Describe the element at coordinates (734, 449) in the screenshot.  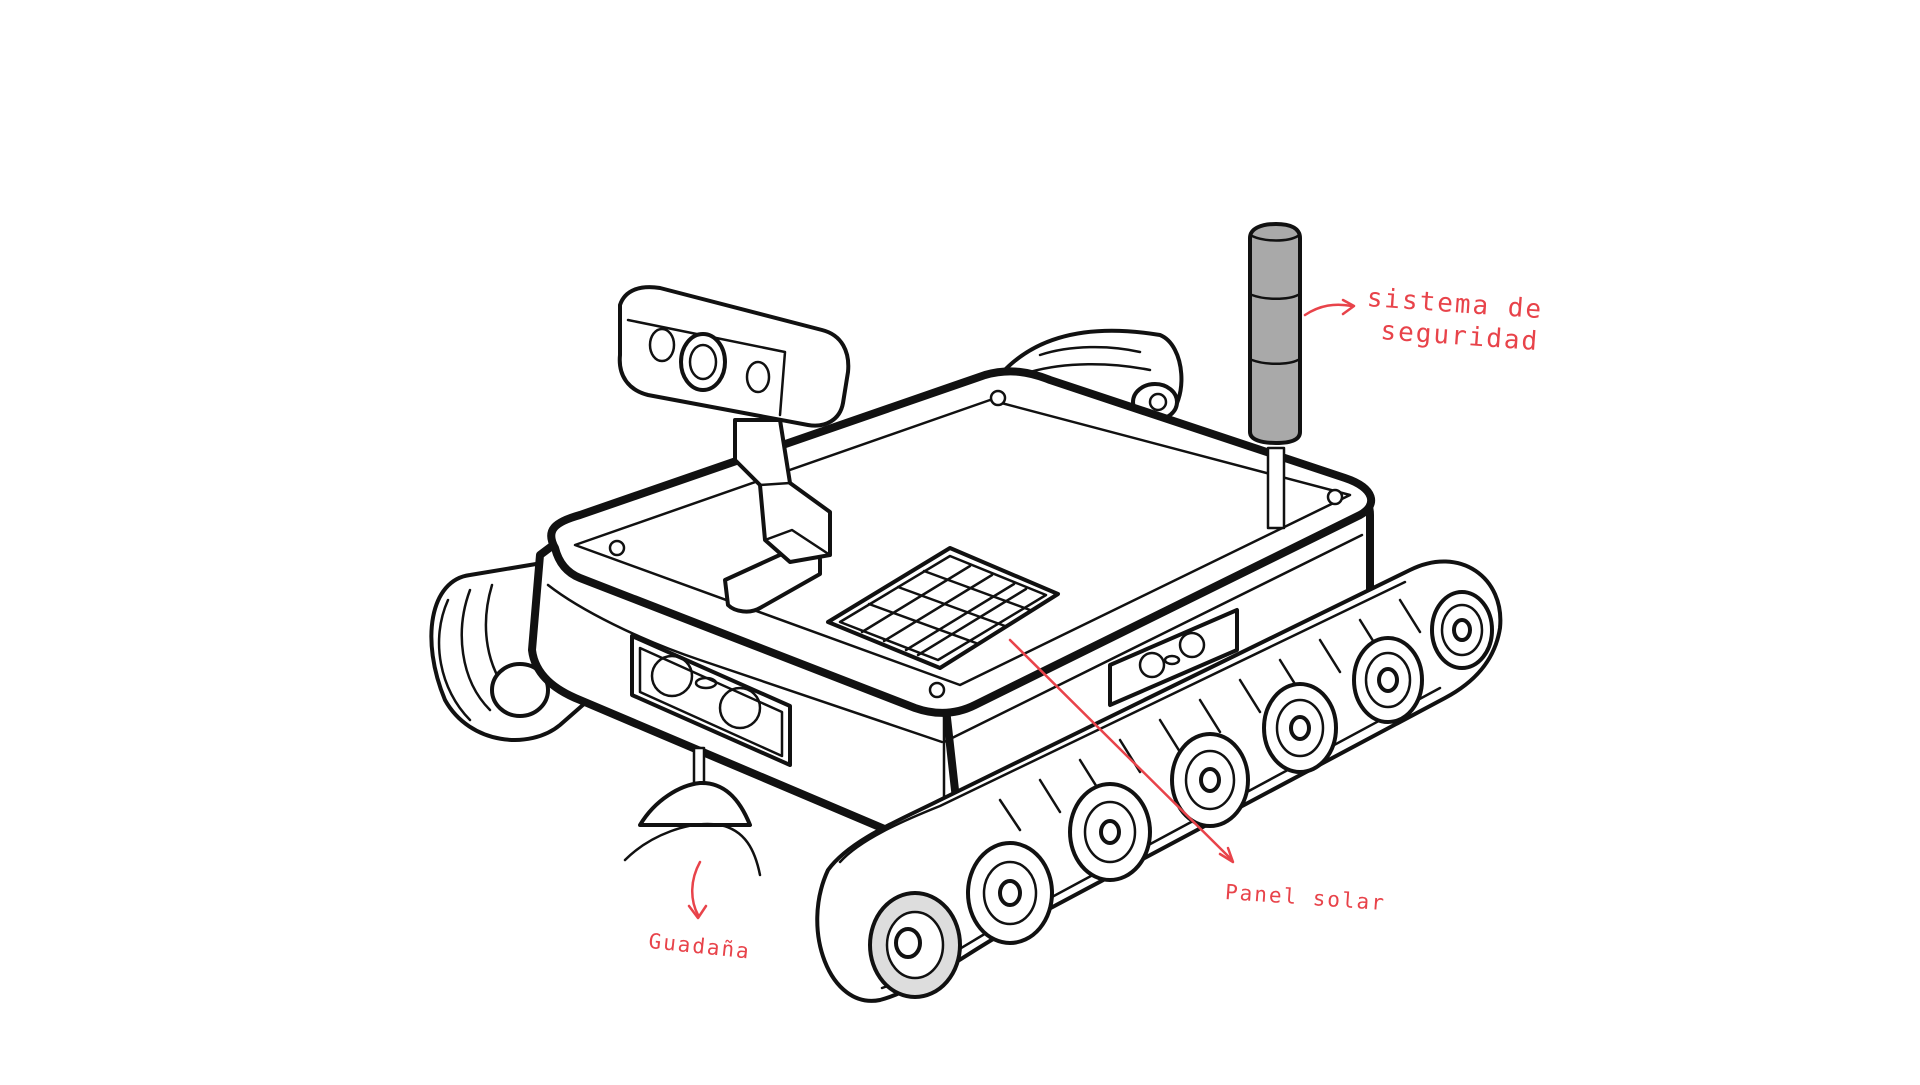
I see `camera-assembly` at that location.